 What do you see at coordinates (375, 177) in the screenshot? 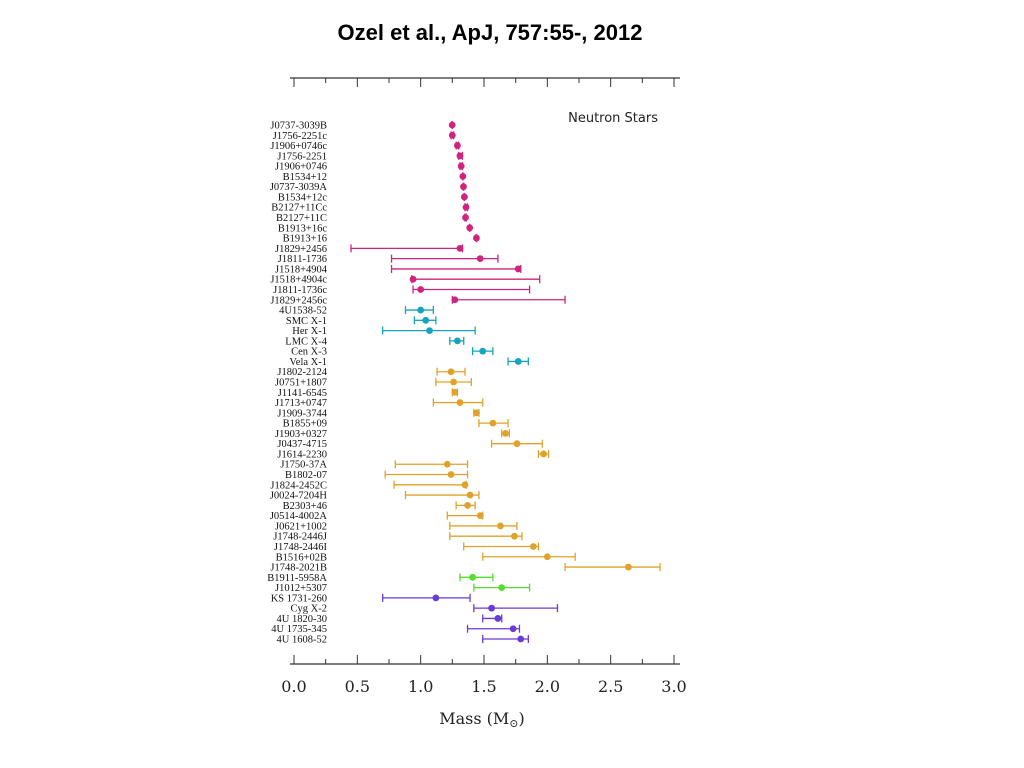
I see `star-row: B1534+12` at bounding box center [375, 177].